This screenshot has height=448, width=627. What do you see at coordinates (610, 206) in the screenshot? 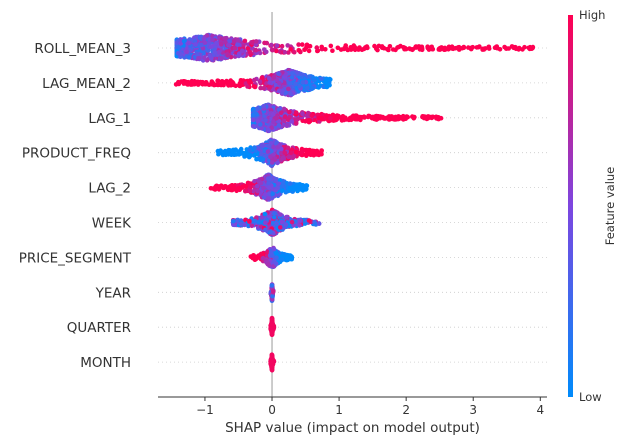
I see `colorbar-title: Feature value` at bounding box center [610, 206].